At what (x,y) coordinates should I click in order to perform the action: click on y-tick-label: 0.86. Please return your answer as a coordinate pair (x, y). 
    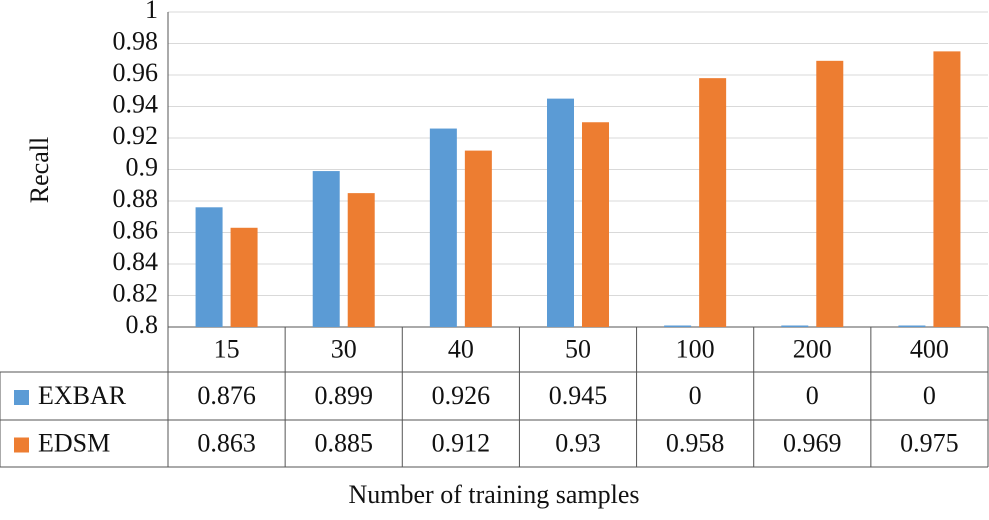
    Looking at the image, I should click on (136, 229).